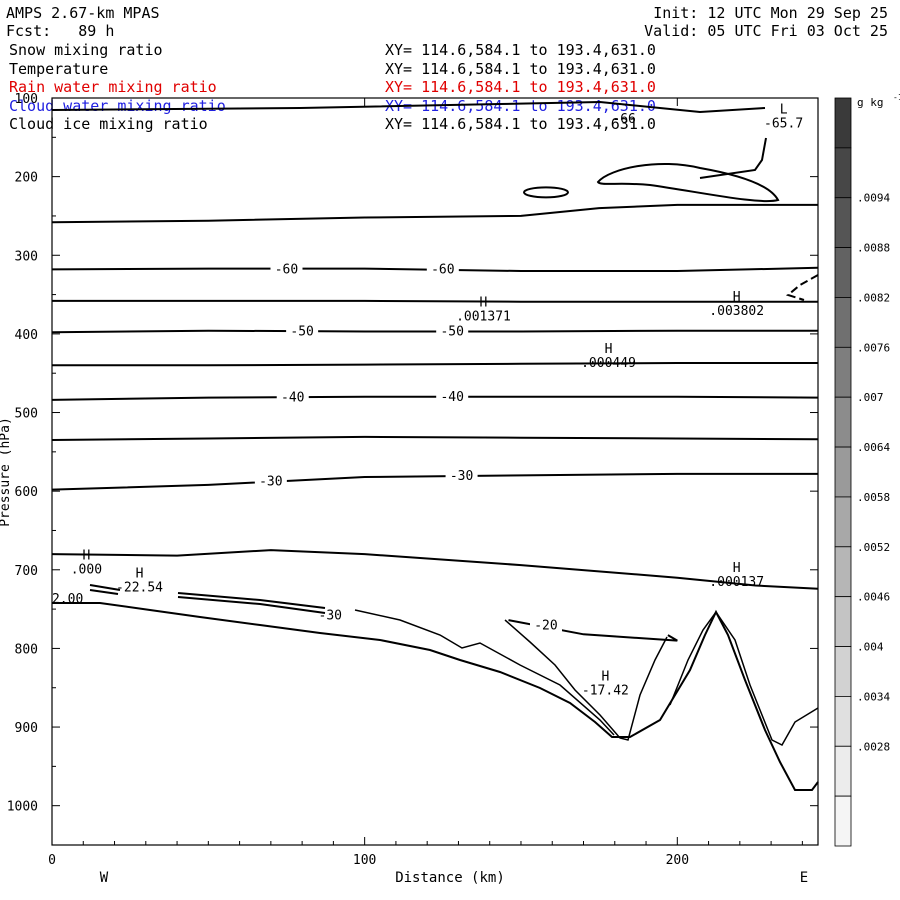 This screenshot has height=900, width=900. Describe the element at coordinates (873, 198) in the screenshot. I see `colorbar-tick-label: .0094` at that location.